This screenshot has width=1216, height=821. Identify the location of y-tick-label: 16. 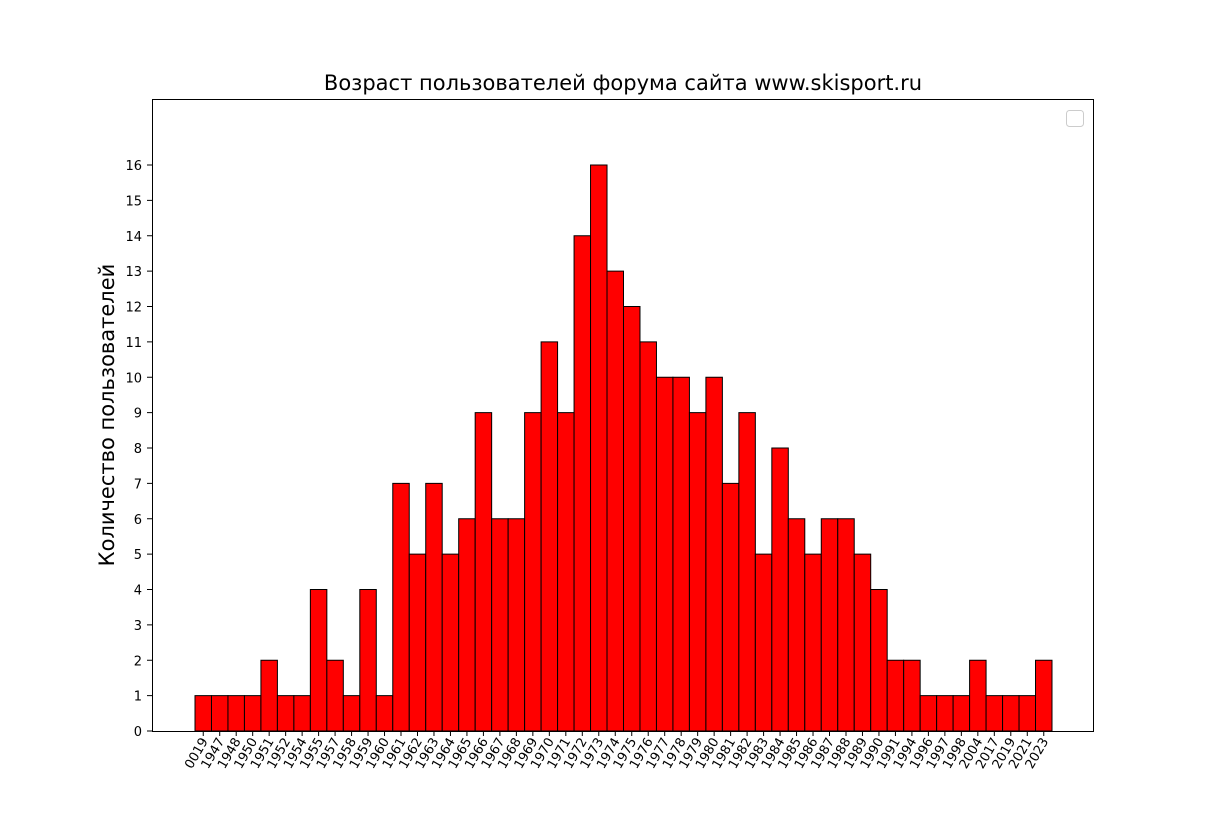
(133, 166).